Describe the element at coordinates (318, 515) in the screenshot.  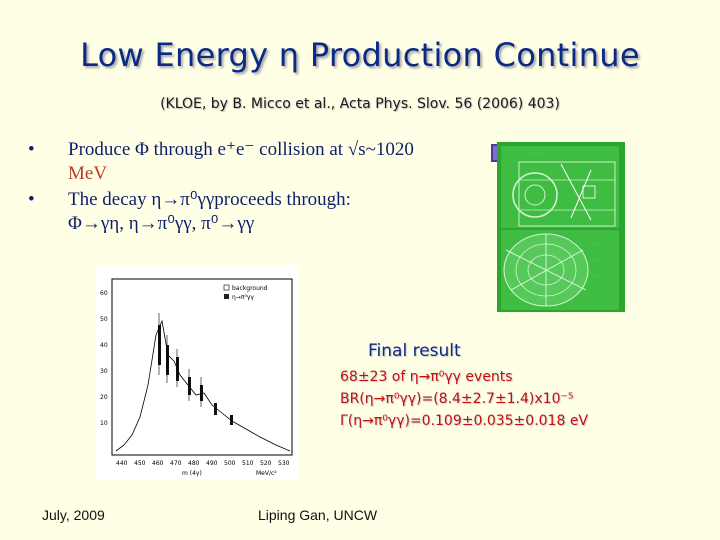
I see `footer-author: Liping Gan, UNCW` at that location.